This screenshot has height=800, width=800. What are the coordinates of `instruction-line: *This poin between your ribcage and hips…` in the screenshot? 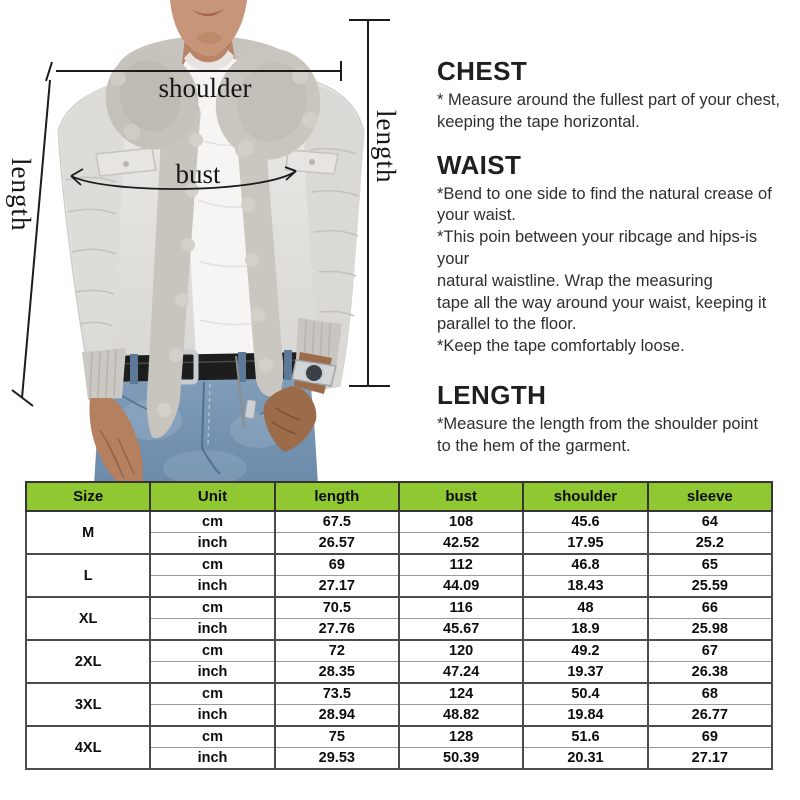 It's located at (597, 248).